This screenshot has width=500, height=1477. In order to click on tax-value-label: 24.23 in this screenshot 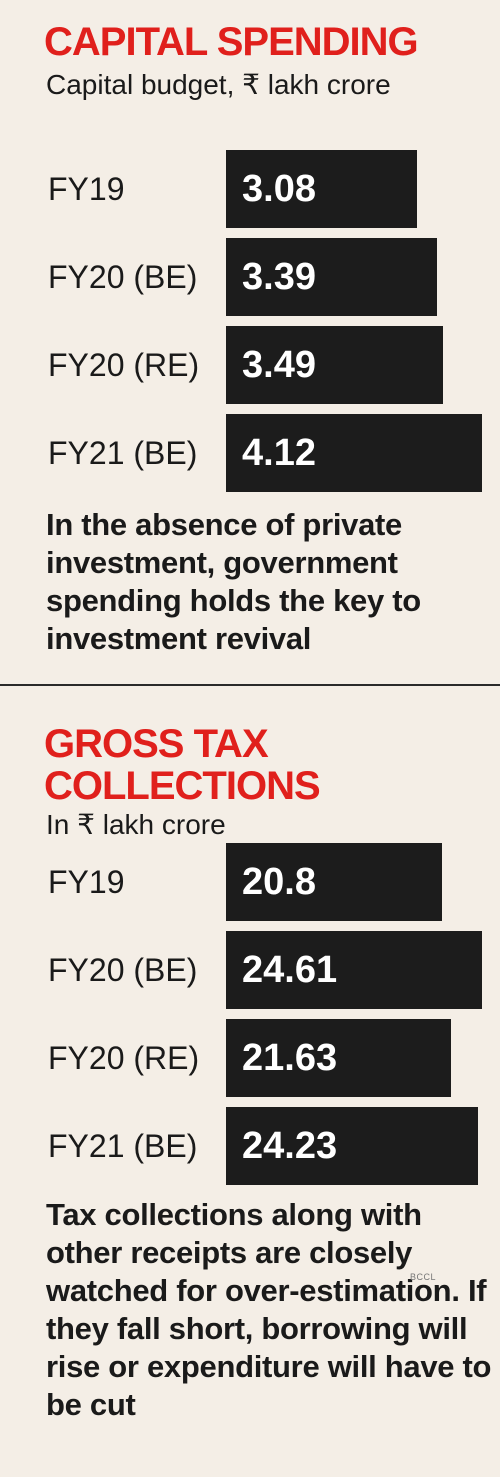, I will do `click(290, 1146)`.